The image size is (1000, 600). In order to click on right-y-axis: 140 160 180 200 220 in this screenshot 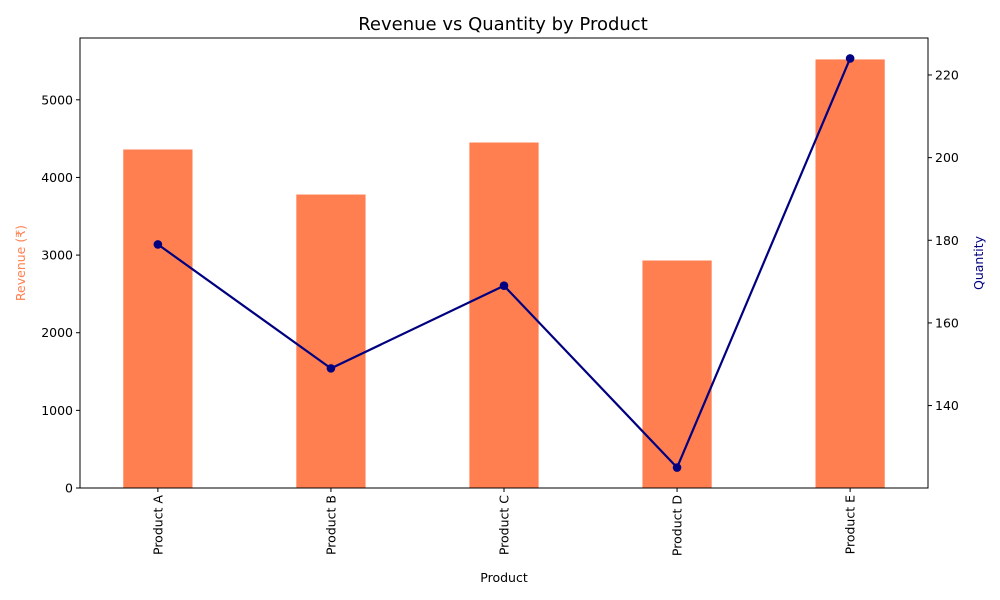, I will do `click(943, 240)`.